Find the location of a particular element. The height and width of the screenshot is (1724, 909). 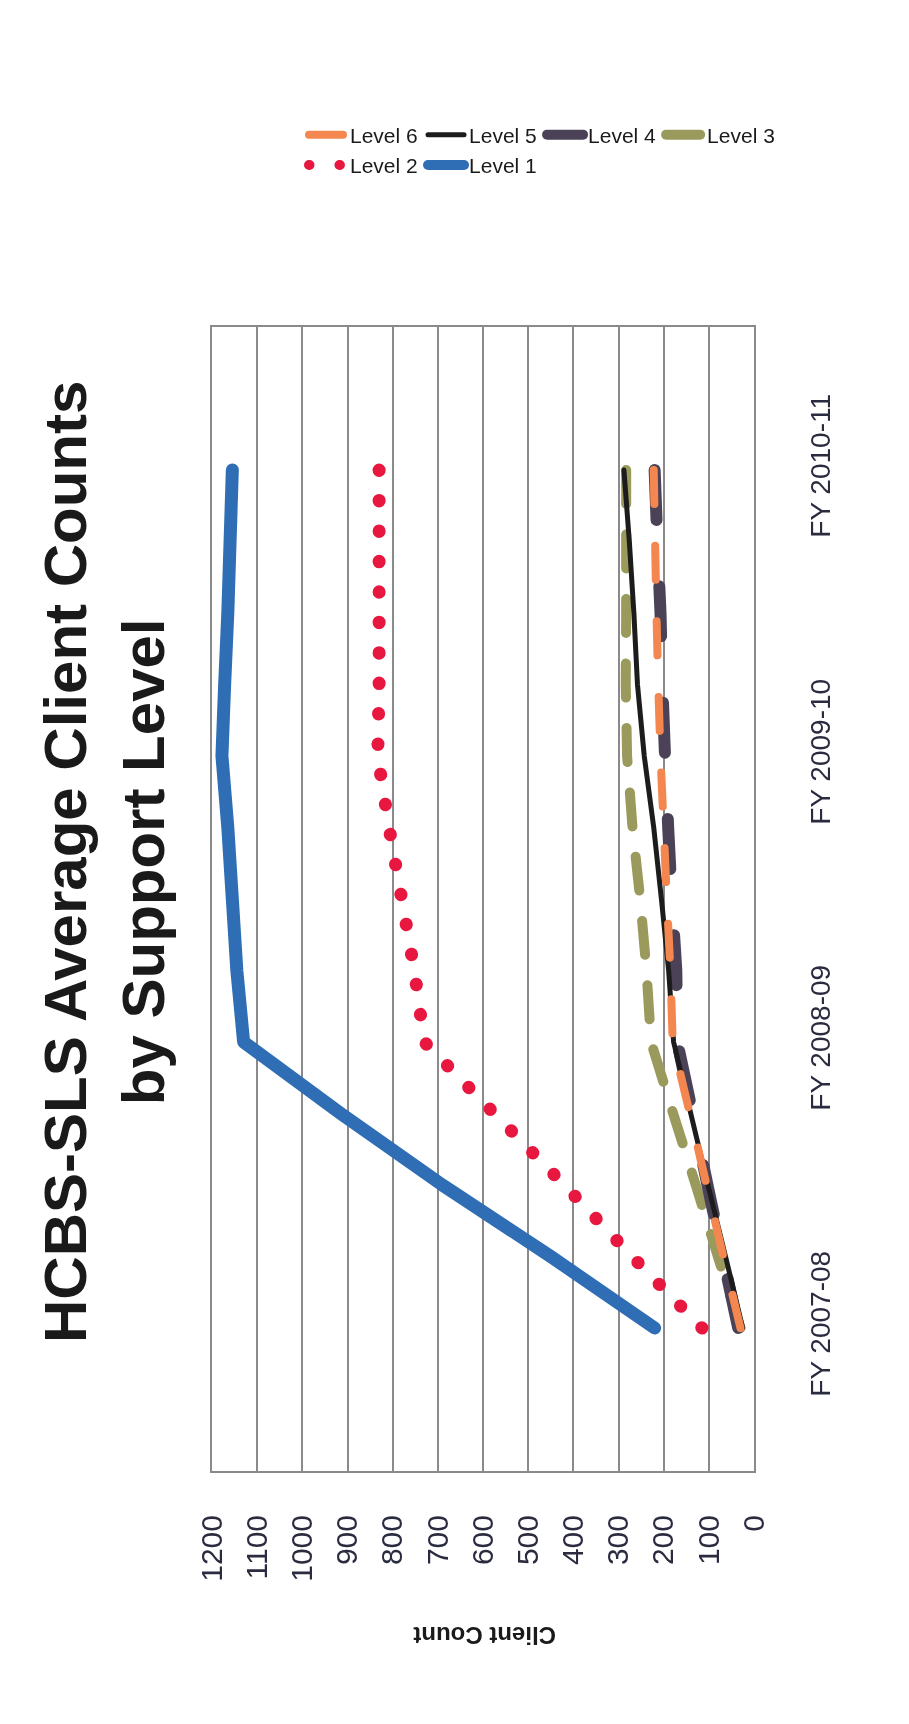

x-tick-label: 200 is located at coordinates (663, 1540).